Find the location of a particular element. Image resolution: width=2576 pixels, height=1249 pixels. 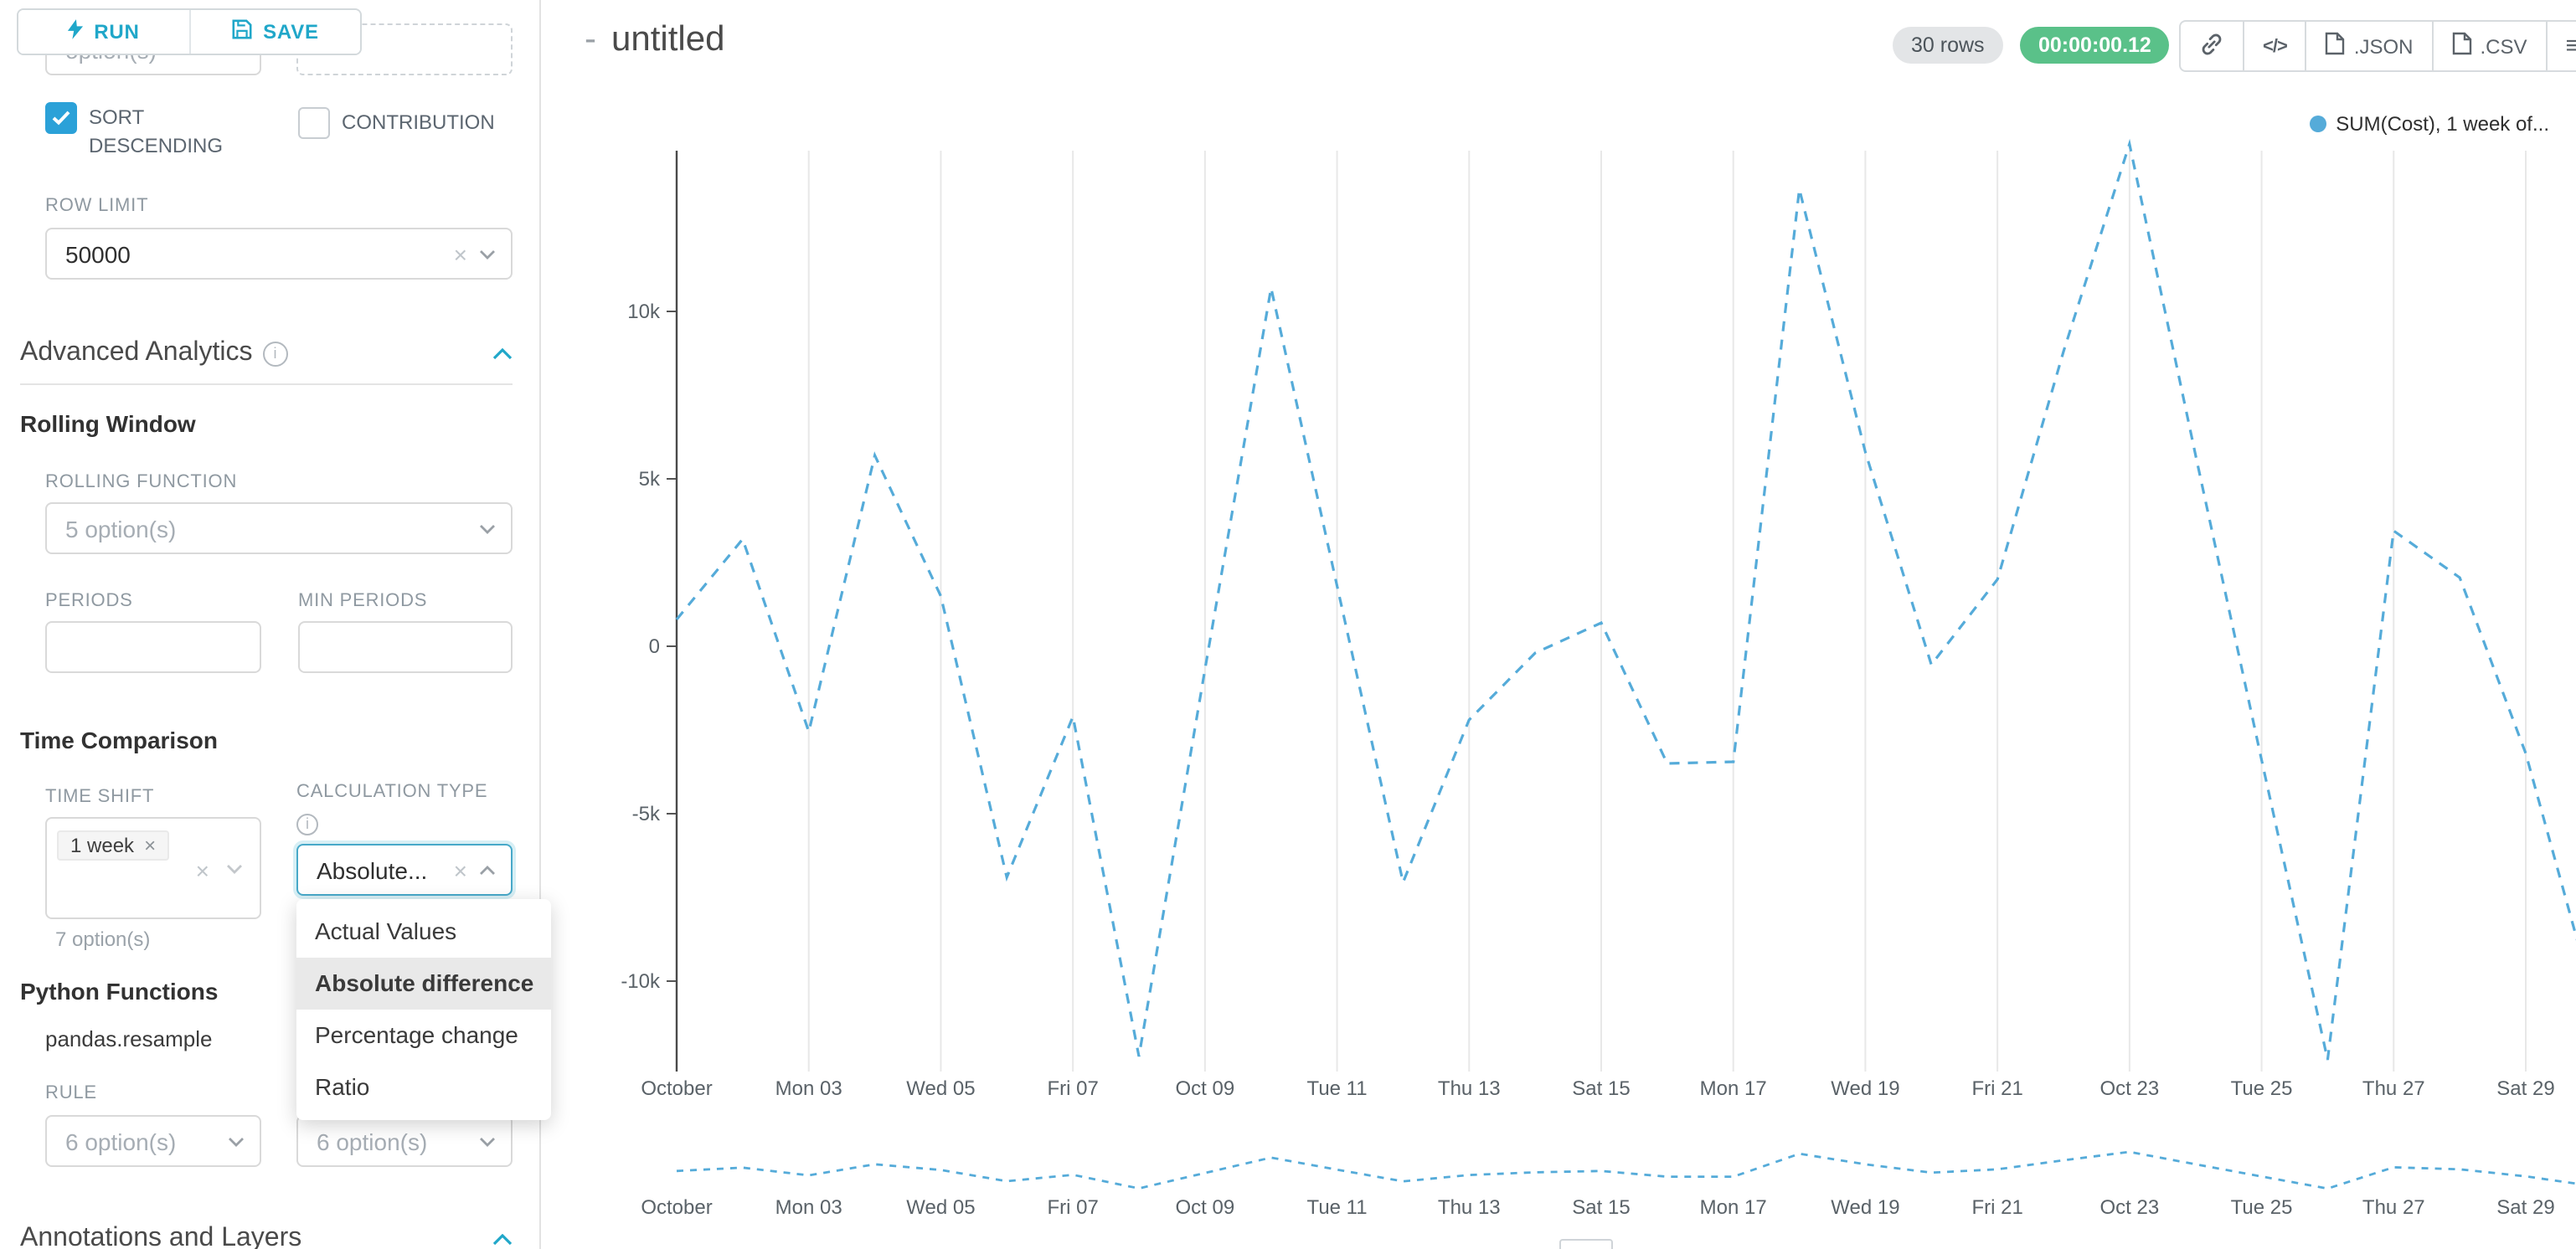

svg-text: Thu 13 is located at coordinates (1469, 1088).